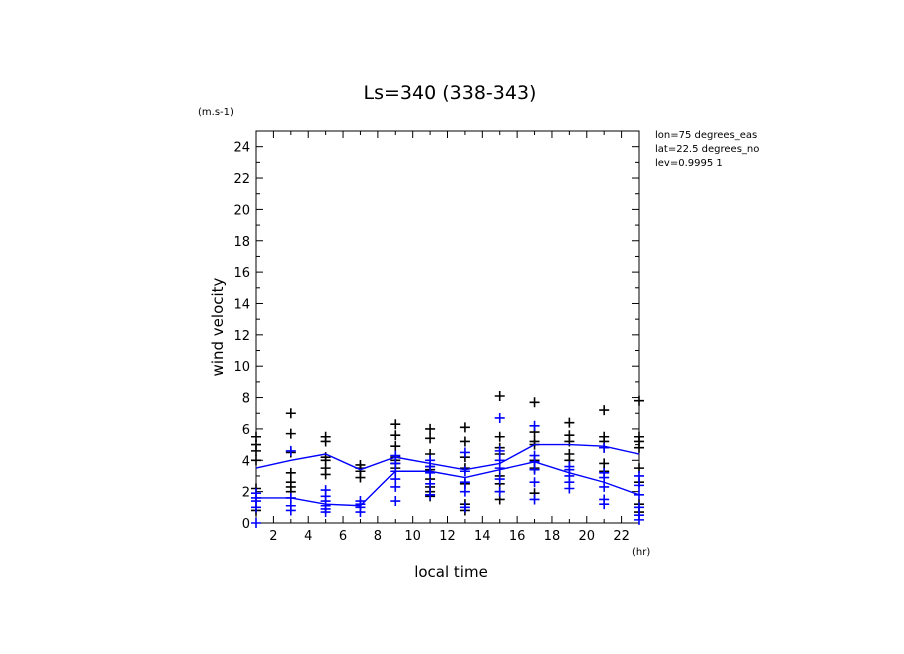  I want to click on y-tick-label: 2, so click(246, 493).